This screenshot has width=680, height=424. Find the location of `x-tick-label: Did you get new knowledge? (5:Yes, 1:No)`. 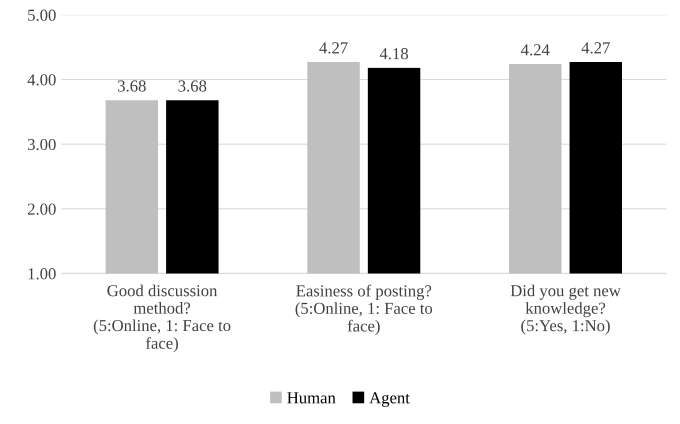

x-tick-label: Did you get new knowledge? (5:Yes, 1:No) is located at coordinates (565, 309).